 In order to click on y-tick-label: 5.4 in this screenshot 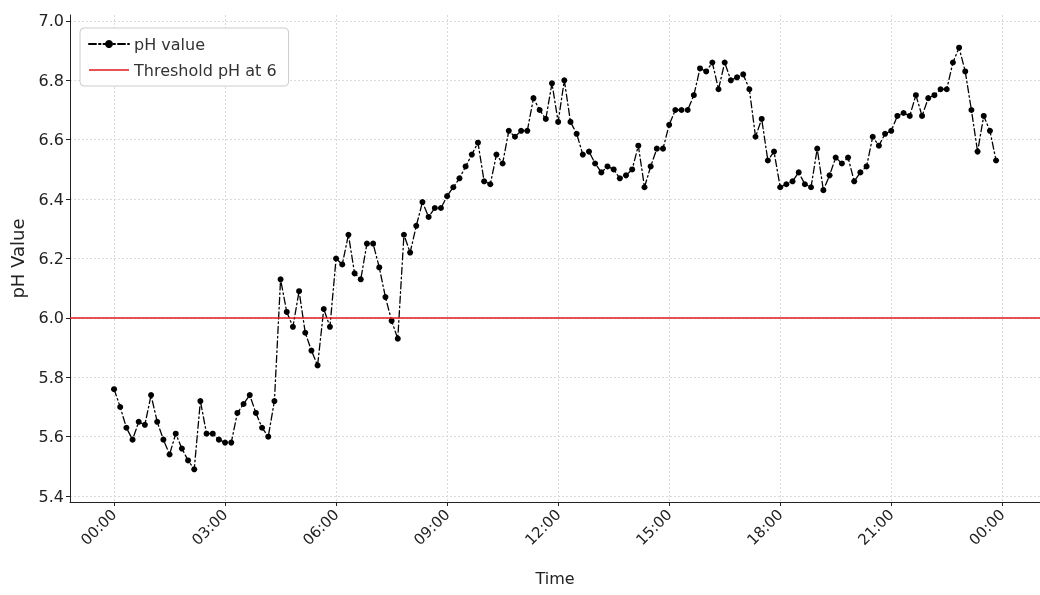, I will do `click(51, 496)`.